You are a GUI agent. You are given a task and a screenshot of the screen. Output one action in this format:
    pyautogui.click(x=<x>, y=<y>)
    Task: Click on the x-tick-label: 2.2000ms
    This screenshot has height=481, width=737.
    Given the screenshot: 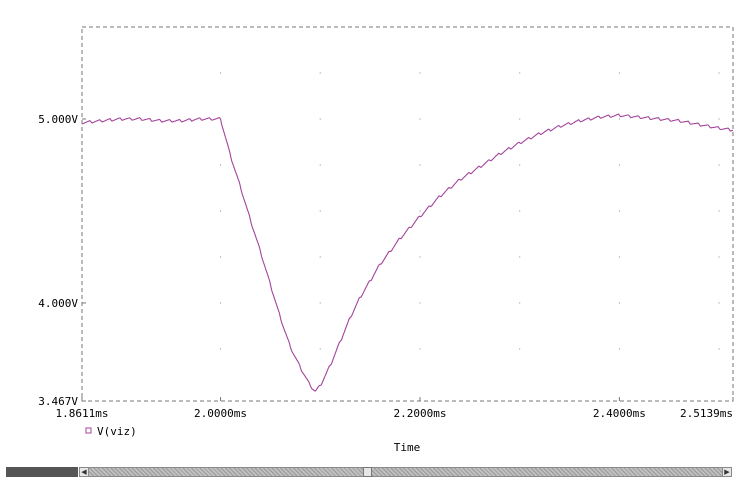 What is the action you would take?
    pyautogui.click(x=419, y=413)
    